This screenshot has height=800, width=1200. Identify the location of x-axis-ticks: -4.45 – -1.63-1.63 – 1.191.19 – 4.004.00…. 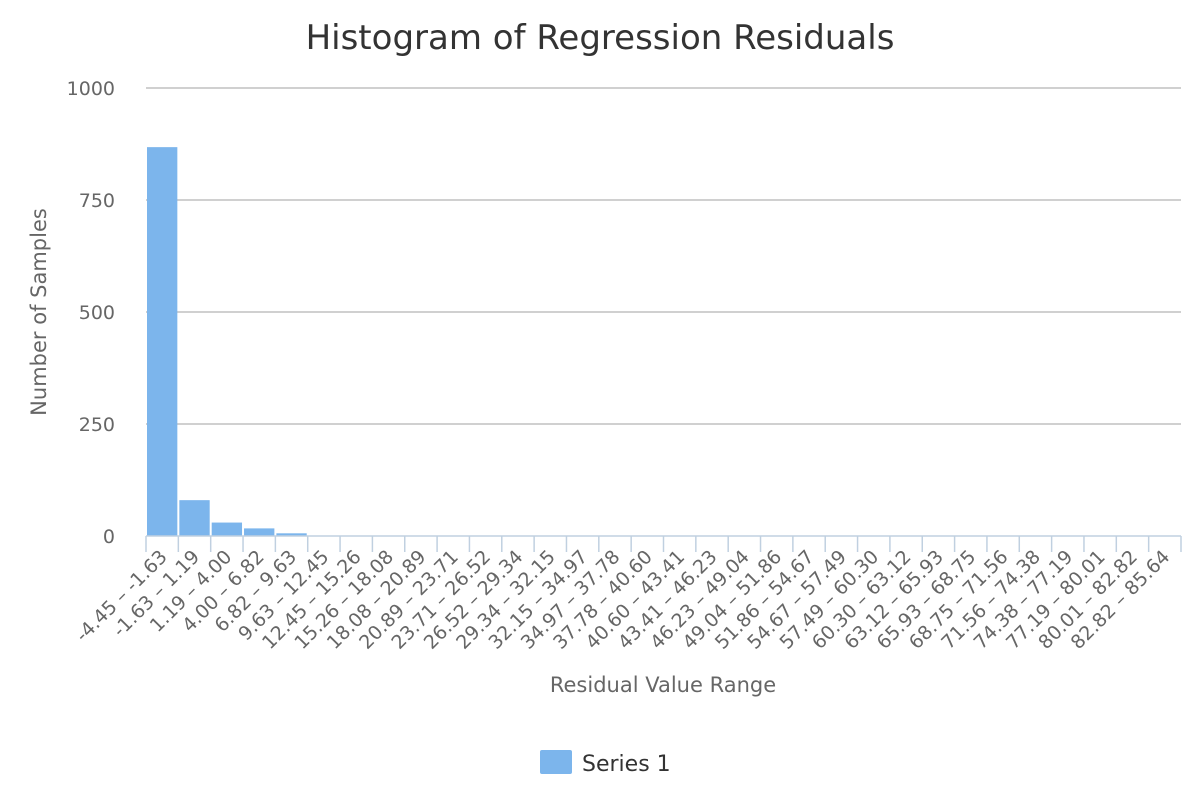
(626, 595).